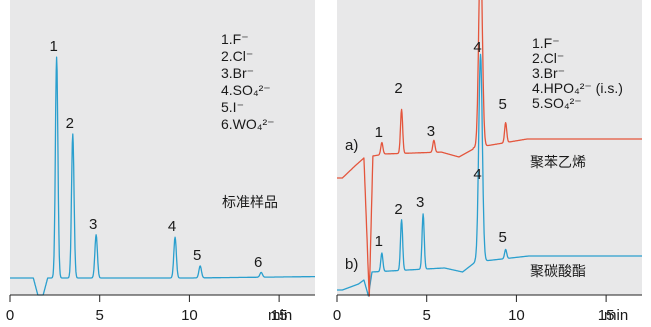 The image size is (651, 327). Describe the element at coordinates (577, 73) in the screenshot. I see `legend-samples: 1.F⁻2.Cl⁻3.Br⁻4.HPO₄²⁻ (i.s.)5.SO₄²⁻` at that location.